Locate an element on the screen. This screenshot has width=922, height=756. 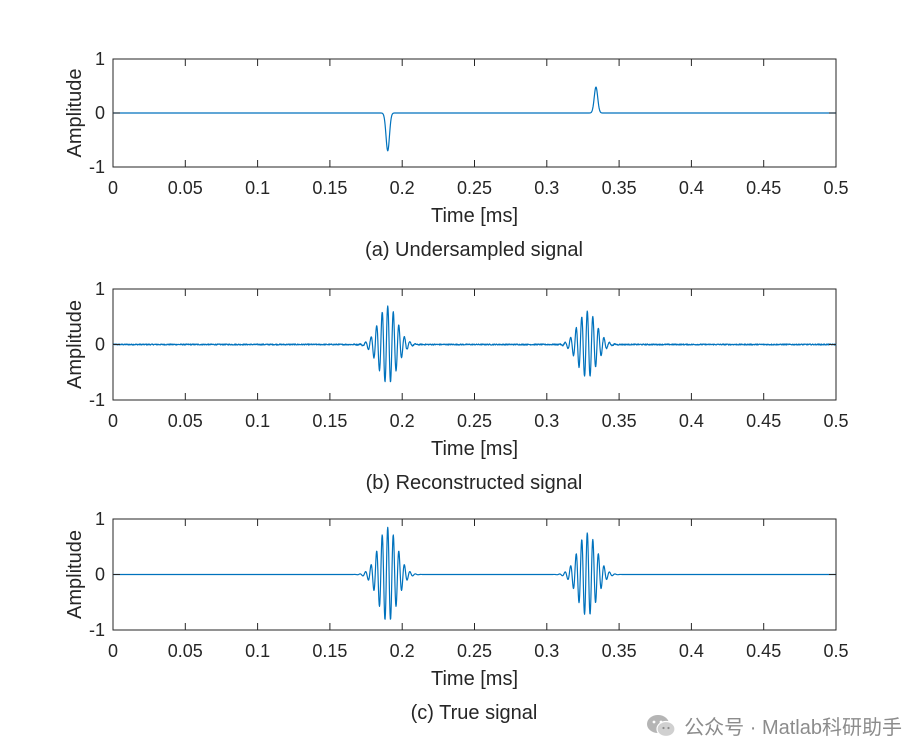
watermark-text: 公众号 · Matlab科研助手 is located at coordinates (793, 728).